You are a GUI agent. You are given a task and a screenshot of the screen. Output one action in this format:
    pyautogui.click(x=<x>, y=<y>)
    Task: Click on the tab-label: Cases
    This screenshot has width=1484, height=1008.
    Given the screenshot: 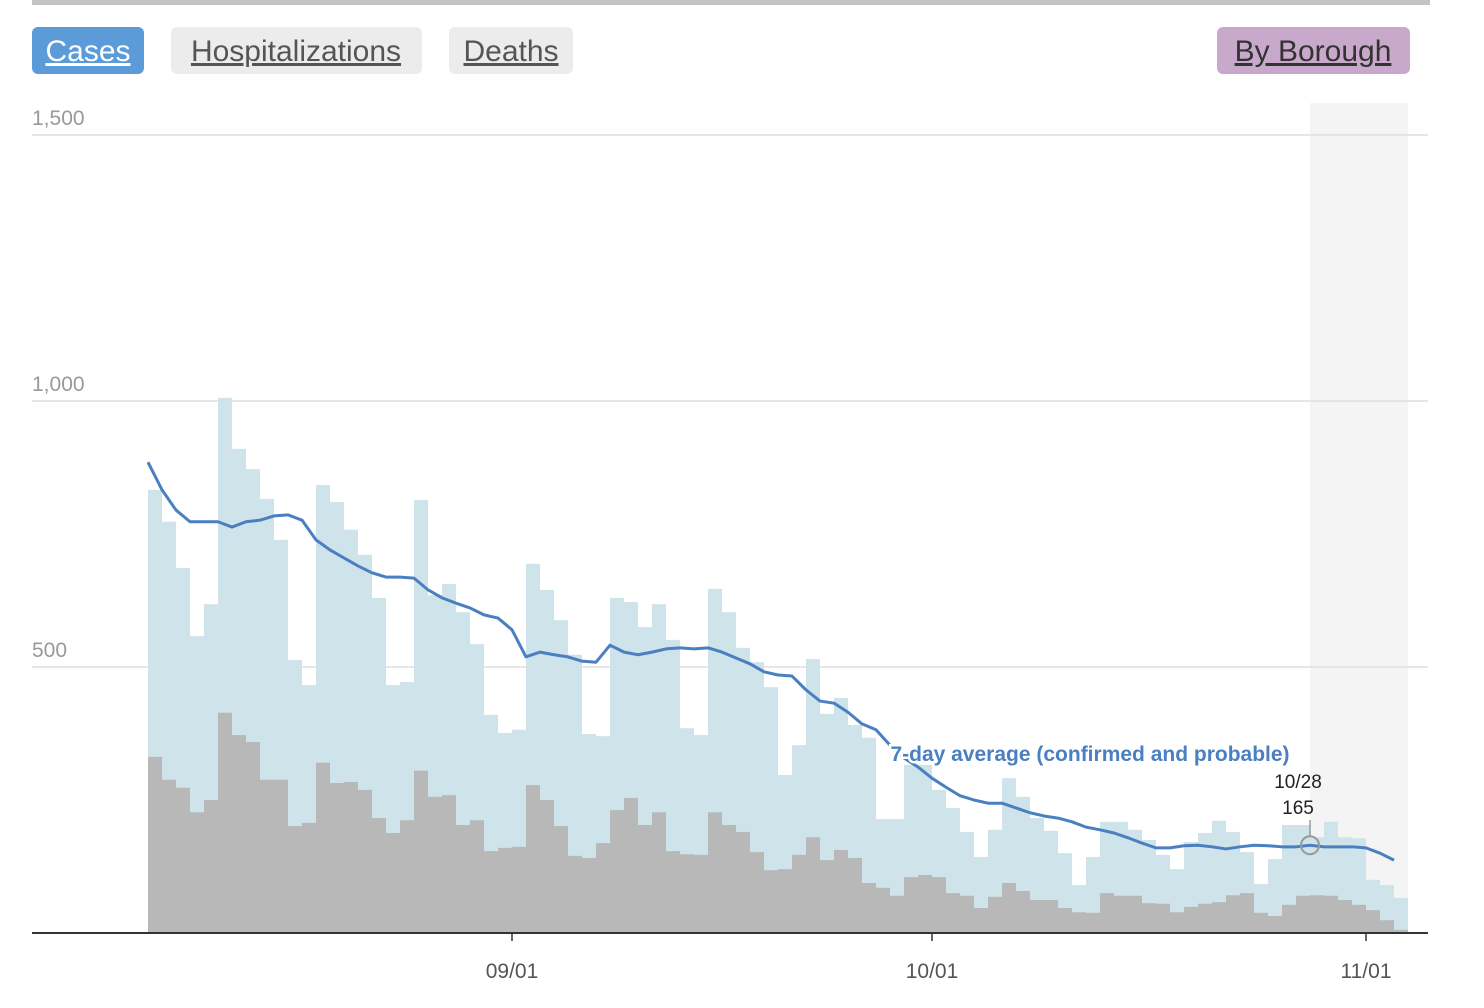 What is the action you would take?
    pyautogui.click(x=87, y=51)
    